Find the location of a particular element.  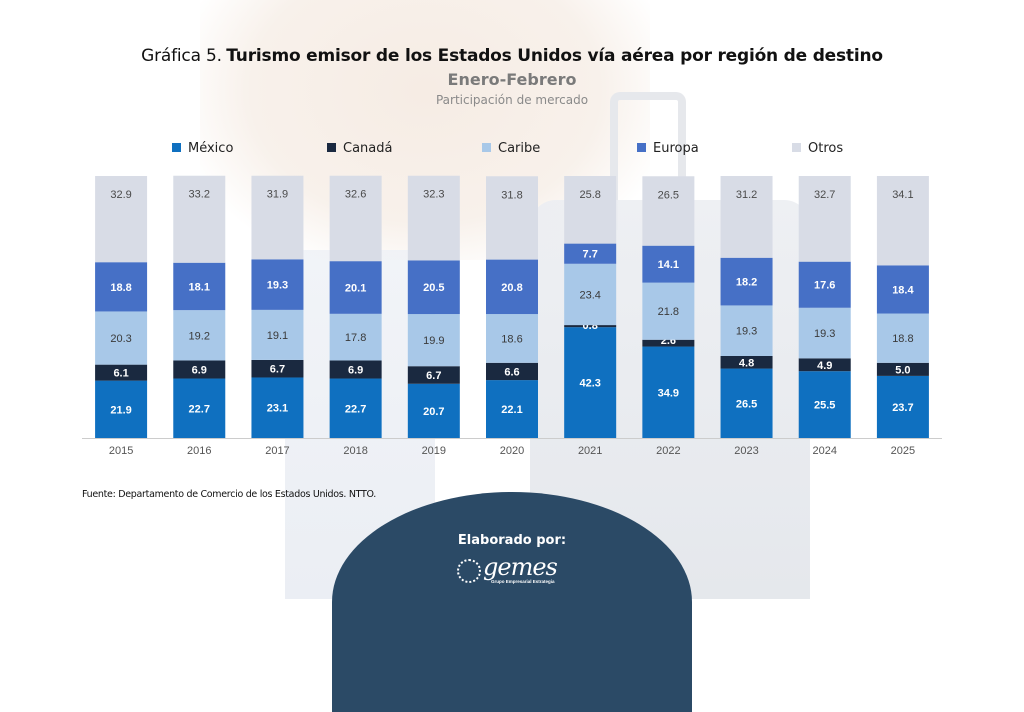

data-label-2018-2: 17.8 is located at coordinates (355, 338).